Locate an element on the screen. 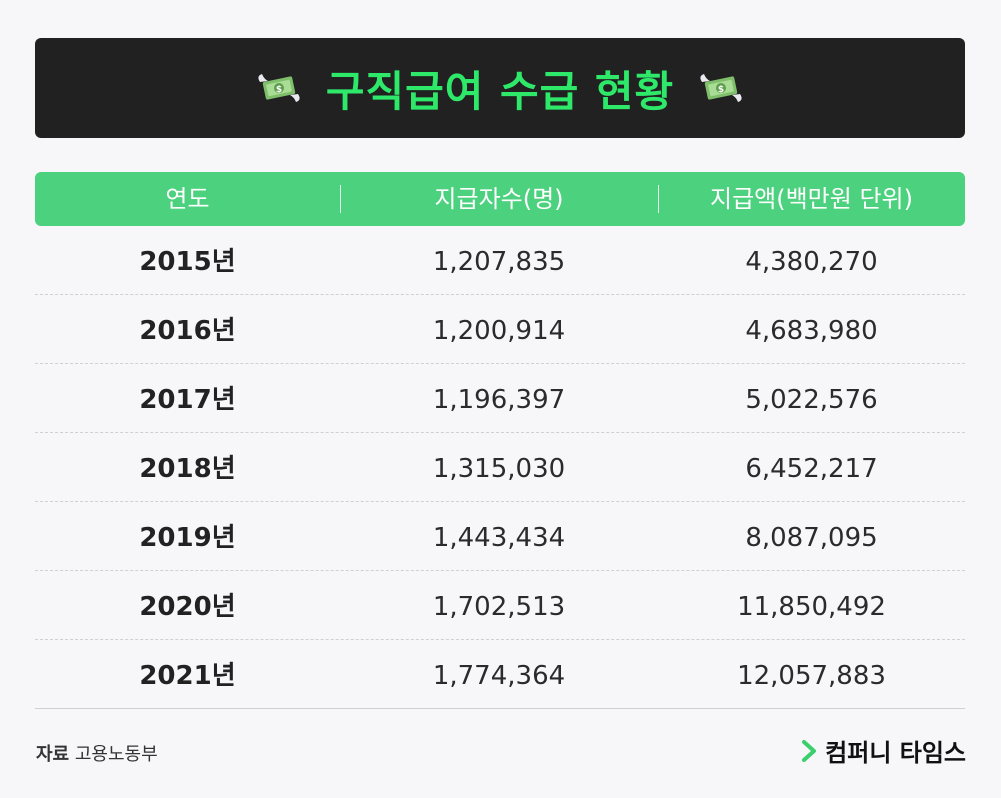 The height and width of the screenshot is (798, 1001). amount-cell: 4,380,270 is located at coordinates (811, 262).